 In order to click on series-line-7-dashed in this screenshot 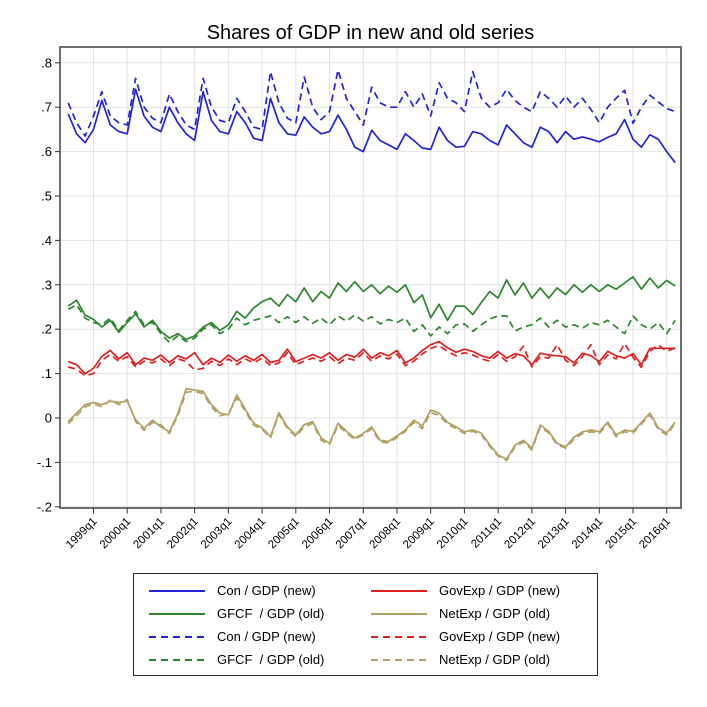, I will do `click(371, 426)`.